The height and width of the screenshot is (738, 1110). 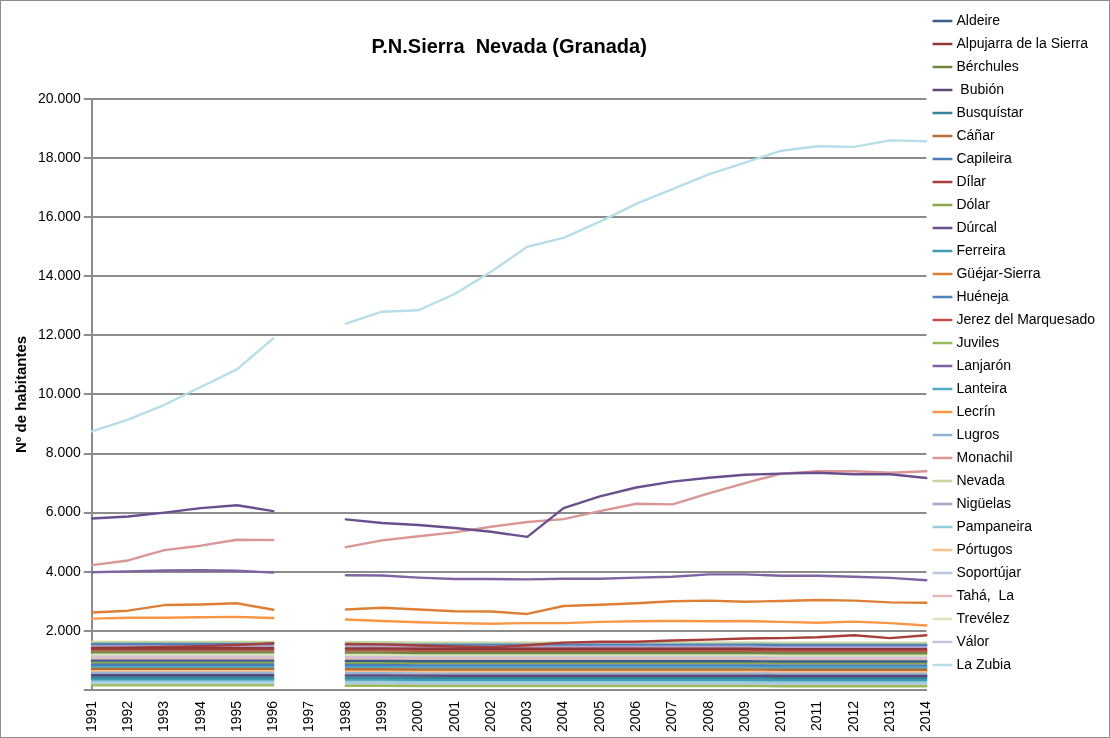 What do you see at coordinates (990, 111) in the screenshot?
I see `legend-label: Busquístar` at bounding box center [990, 111].